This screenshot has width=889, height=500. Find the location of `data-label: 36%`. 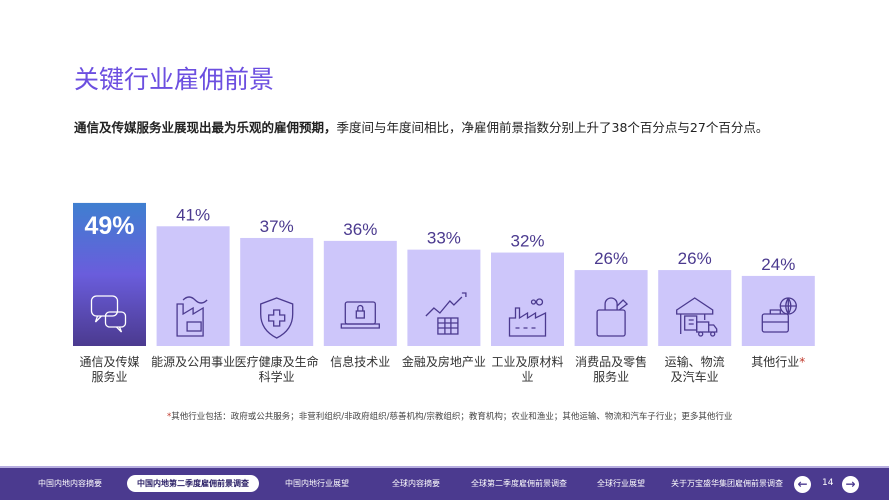

data-label: 36% is located at coordinates (360, 229).